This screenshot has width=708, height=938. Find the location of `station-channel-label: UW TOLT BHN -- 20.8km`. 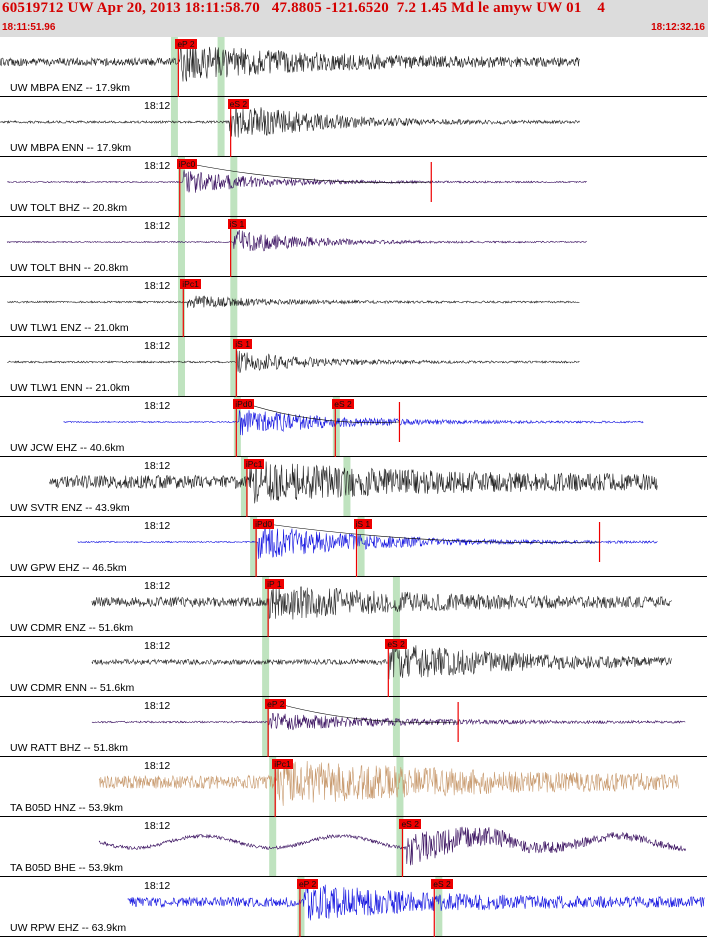

station-channel-label: UW TOLT BHN -- 20.8km is located at coordinates (69, 268).